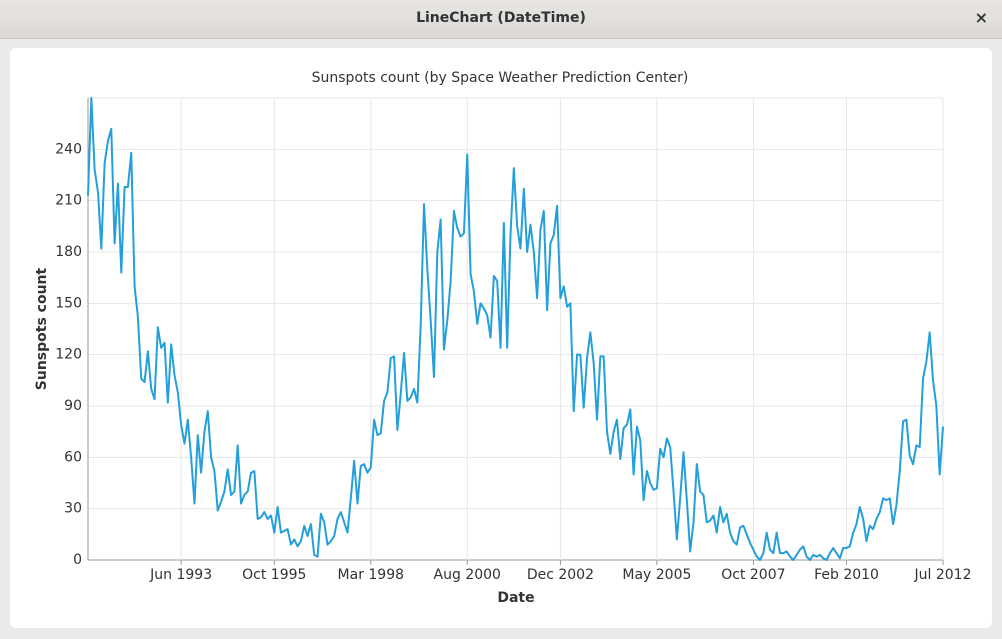 This screenshot has height=639, width=1002. I want to click on y-tick-label: 60, so click(73, 457).